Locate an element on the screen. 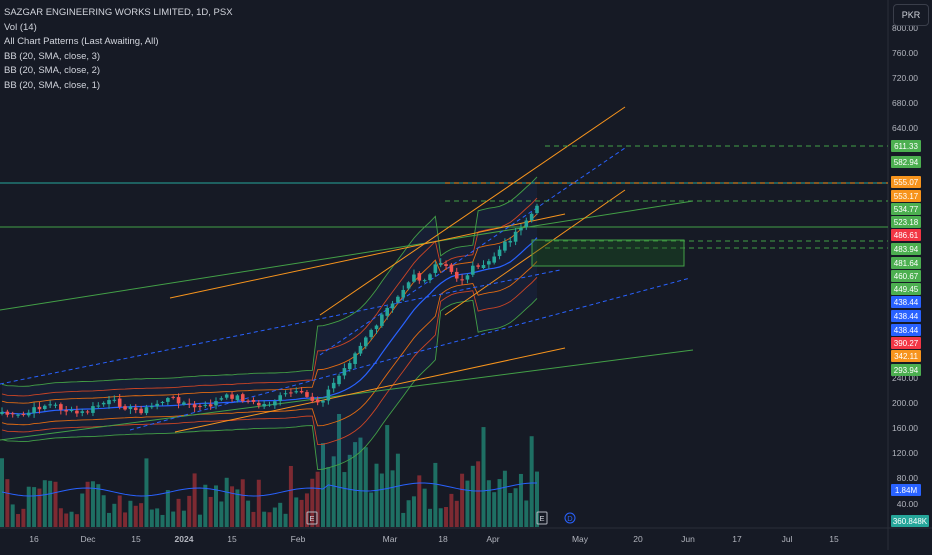  legend-bb3: BB (20, SMA, close, 3) is located at coordinates (52, 56).